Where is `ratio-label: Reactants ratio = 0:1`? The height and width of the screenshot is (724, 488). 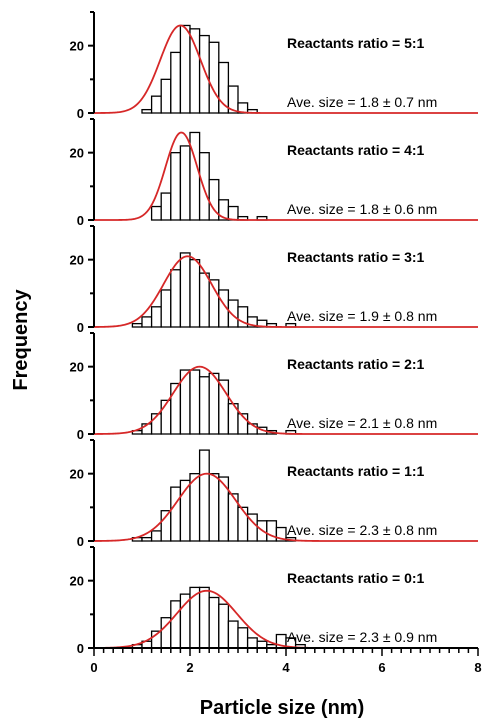 ratio-label: Reactants ratio = 0:1 is located at coordinates (356, 578).